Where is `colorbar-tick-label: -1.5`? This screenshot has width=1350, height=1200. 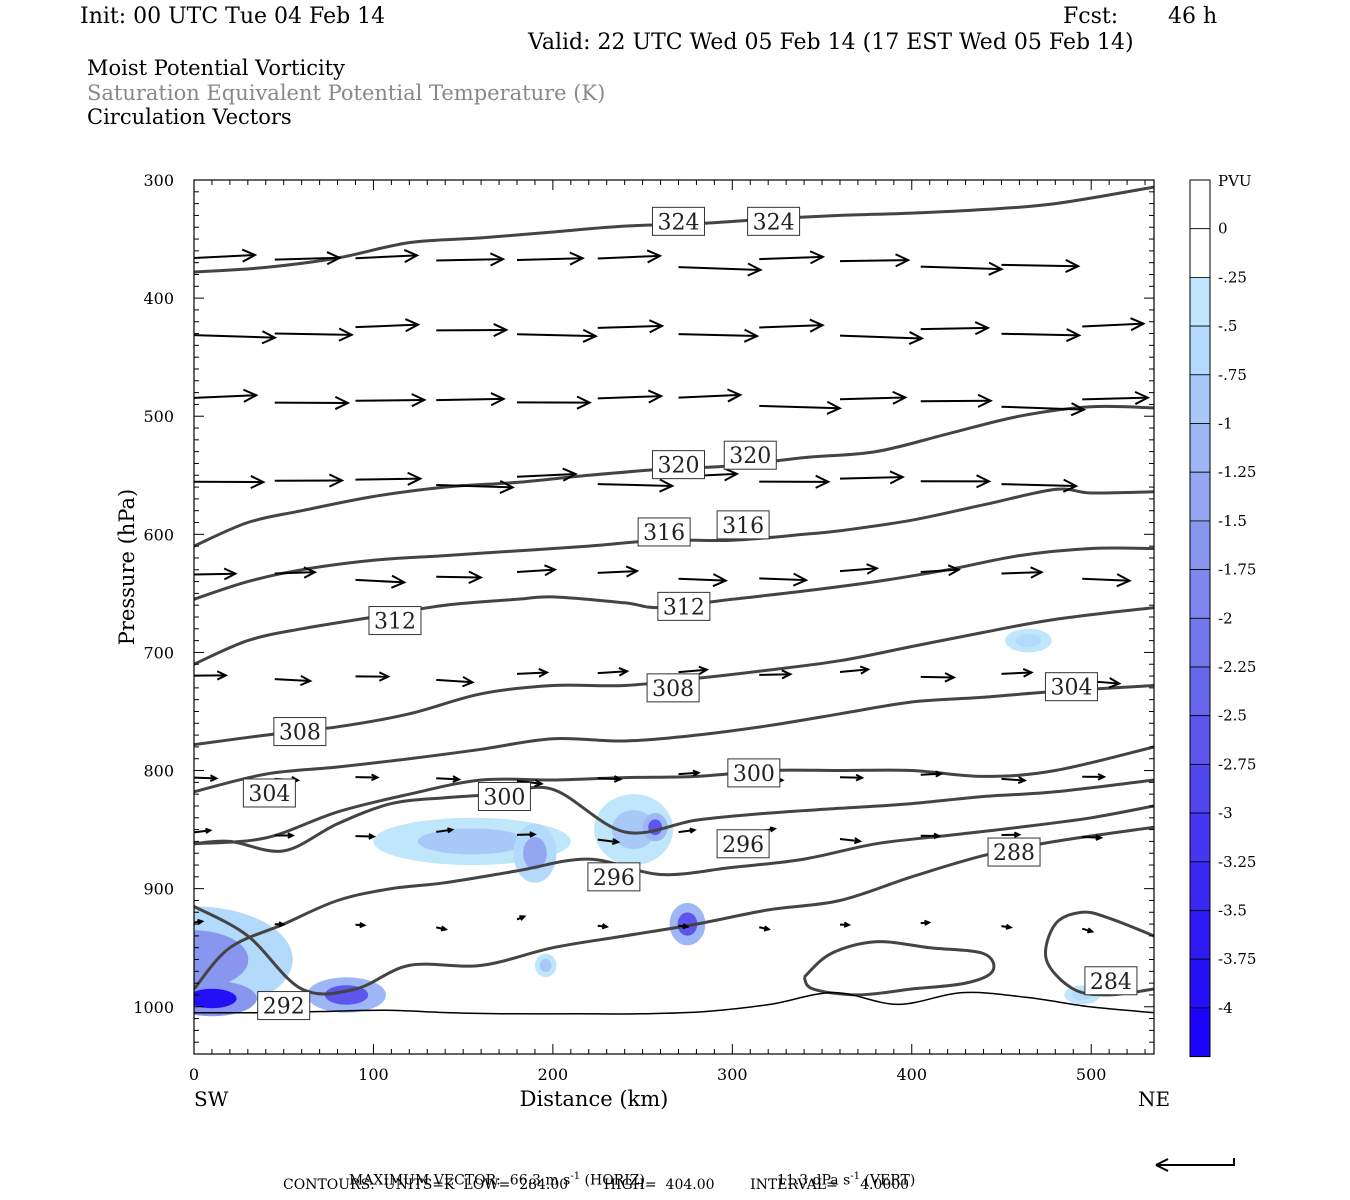
colorbar-tick-label: -1.5 is located at coordinates (1232, 521).